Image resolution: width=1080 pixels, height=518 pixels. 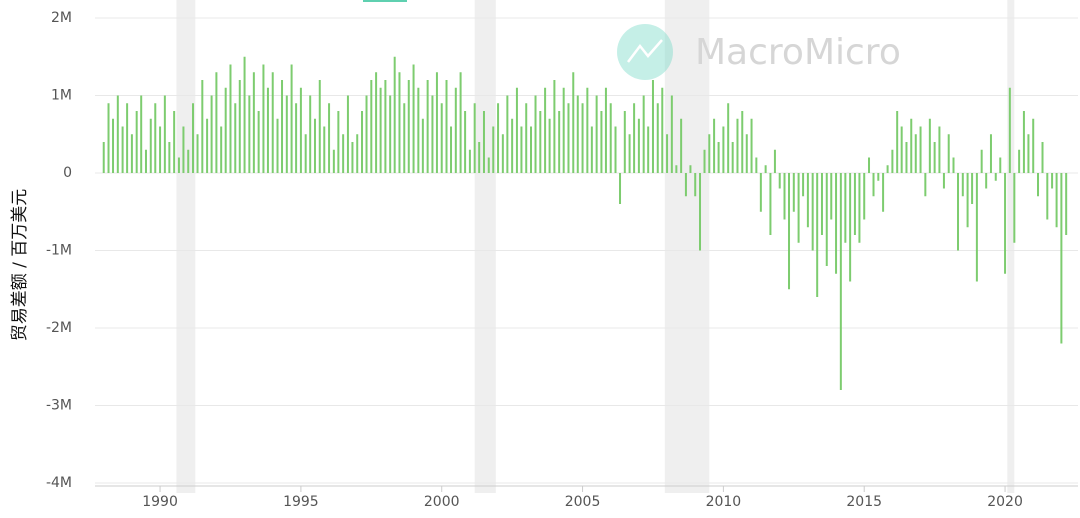 I want to click on y-tick-label: 0, so click(x=67, y=173).